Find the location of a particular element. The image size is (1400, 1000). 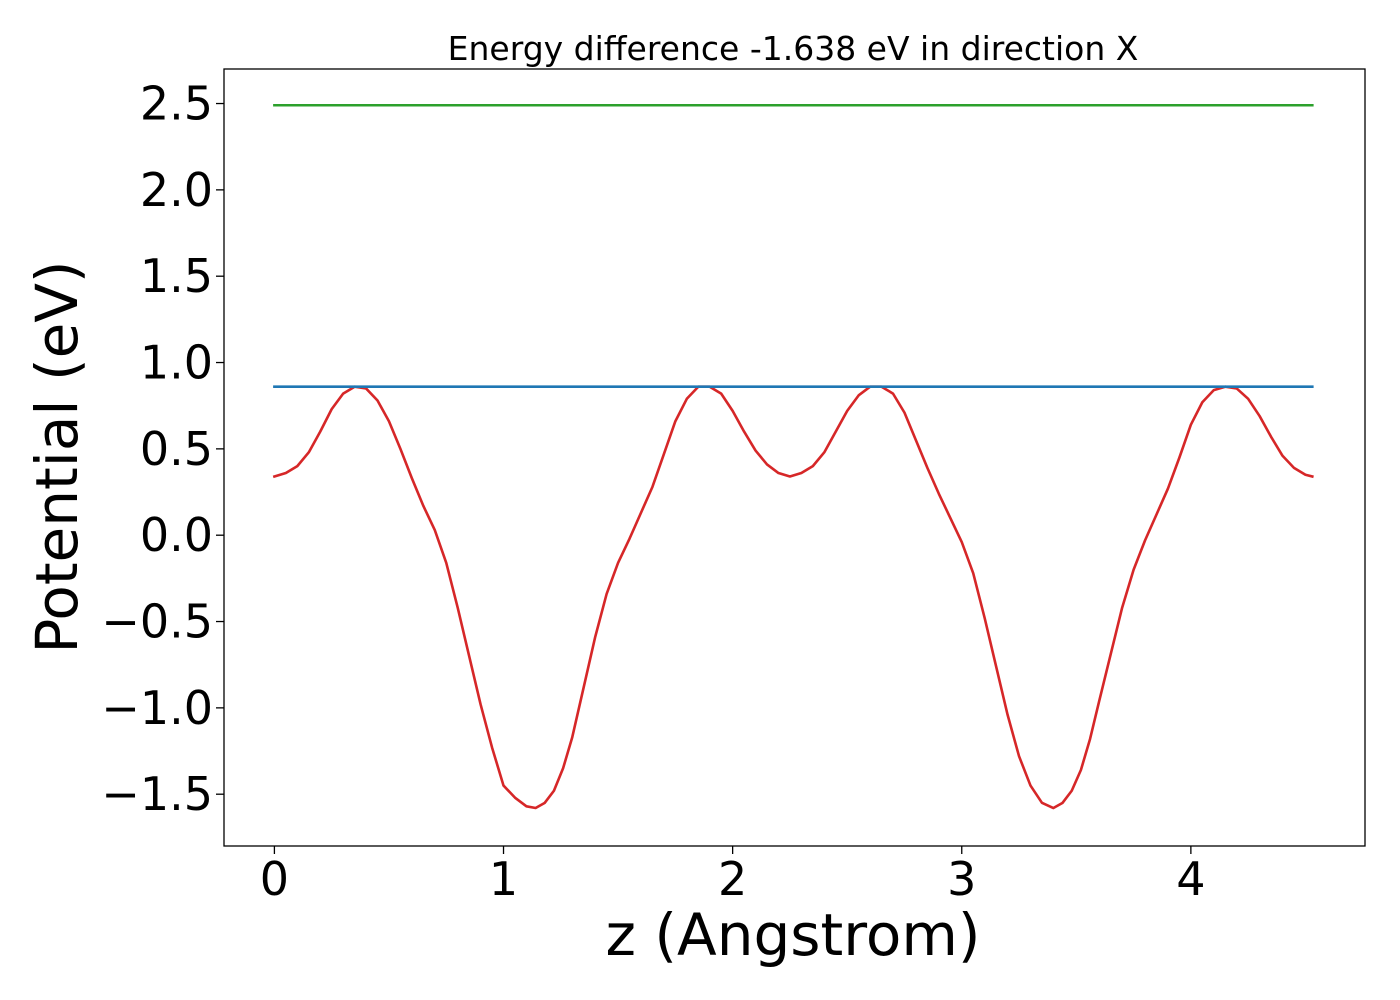

y-ticks: −1.5 −1.0 −0.5 0.0 0.5 1.0 1.5 2.0 2.5 is located at coordinates (162, 449).